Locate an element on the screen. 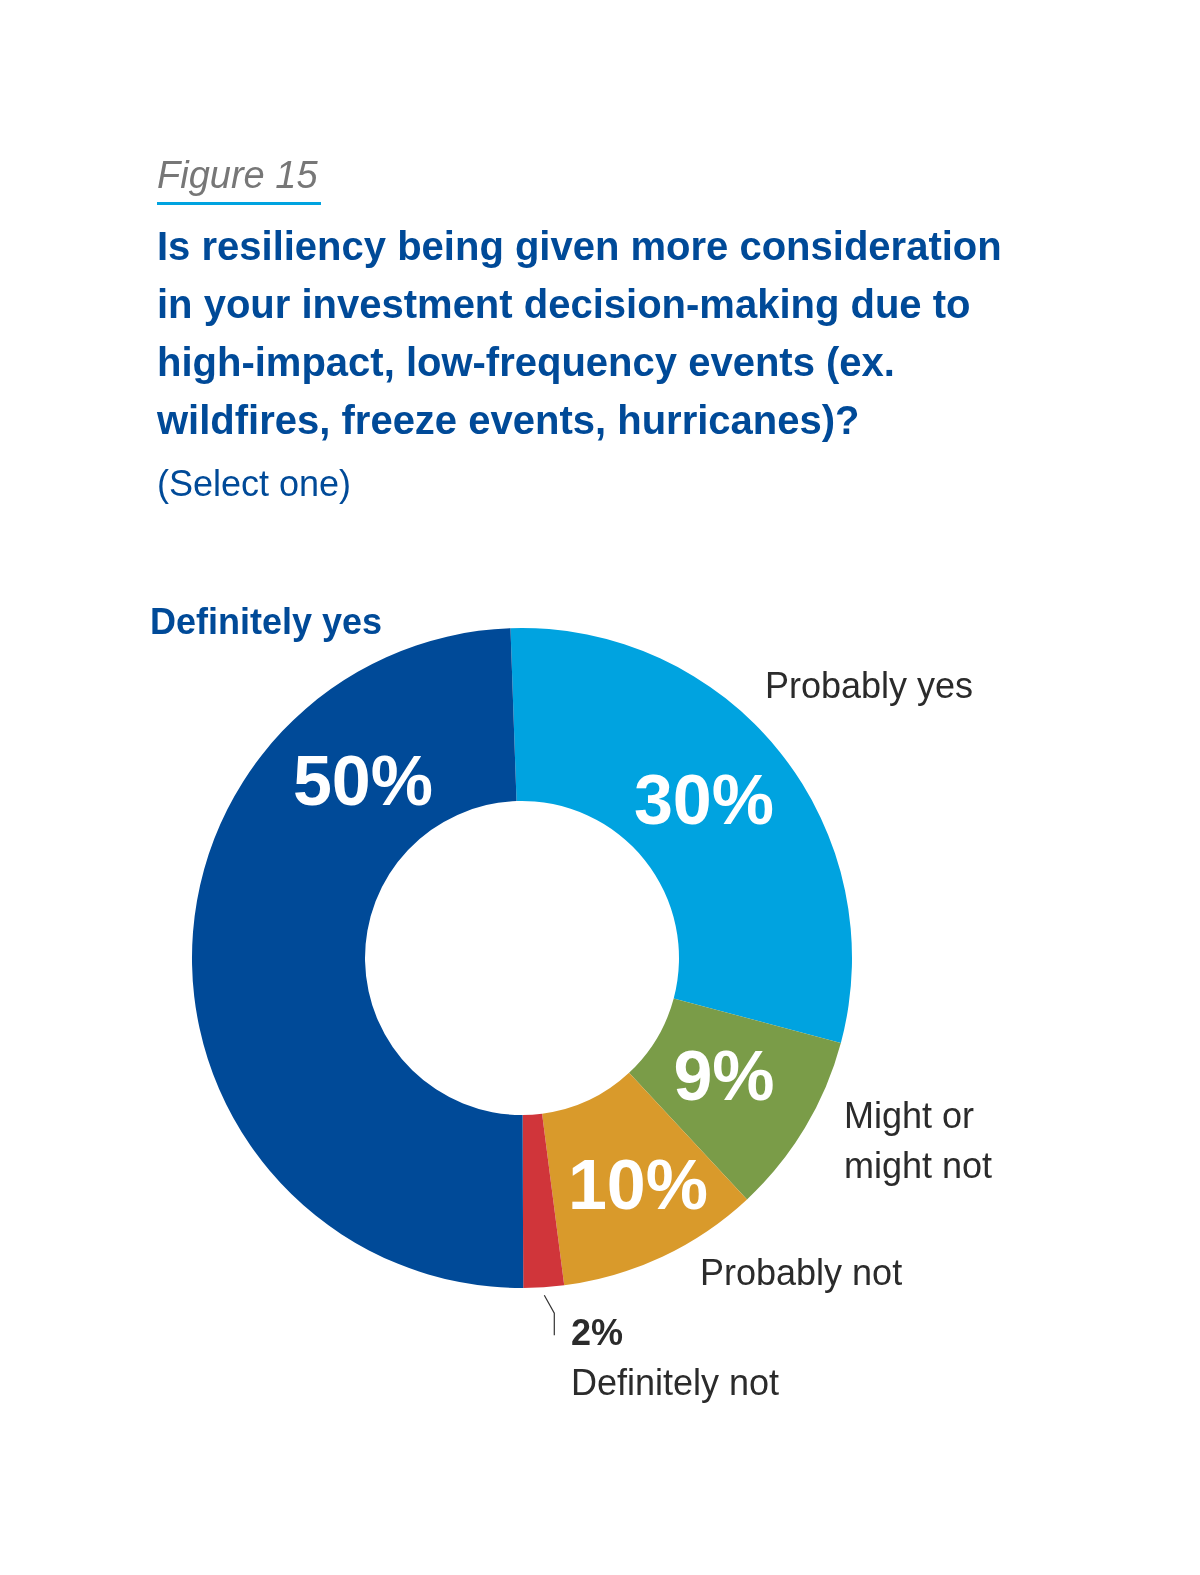 This screenshot has width=1200, height=1575. caption: Figure 15 is located at coordinates (238, 175).